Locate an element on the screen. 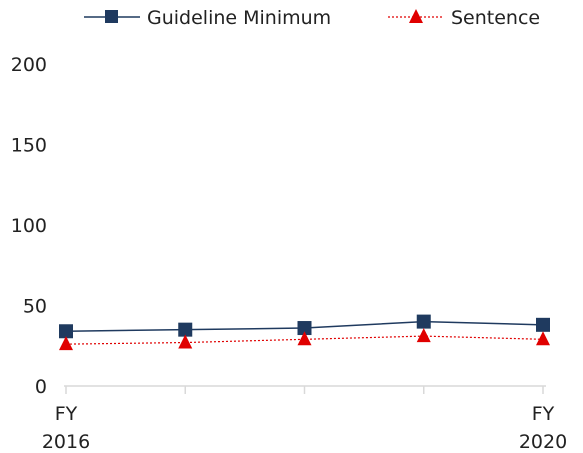 The height and width of the screenshot is (453, 583). legend-item-sentence: Sentence is located at coordinates (464, 18).